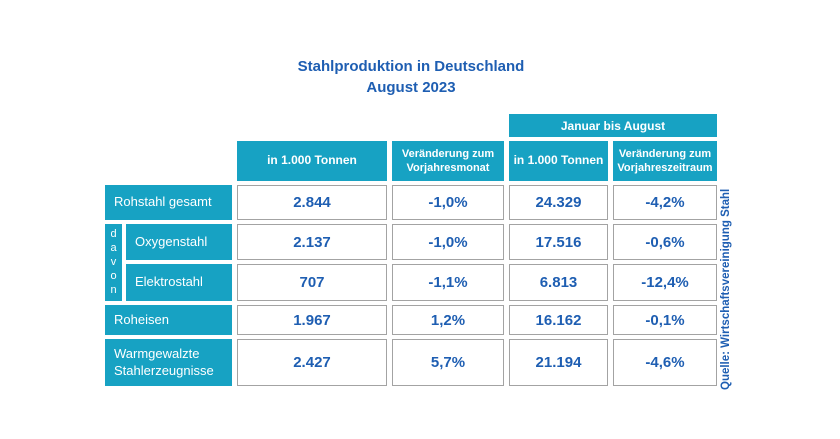 The height and width of the screenshot is (439, 840). I want to click on source-credit: Quelle: Wirtschaftsvereinigung Stahl, so click(726, 289).